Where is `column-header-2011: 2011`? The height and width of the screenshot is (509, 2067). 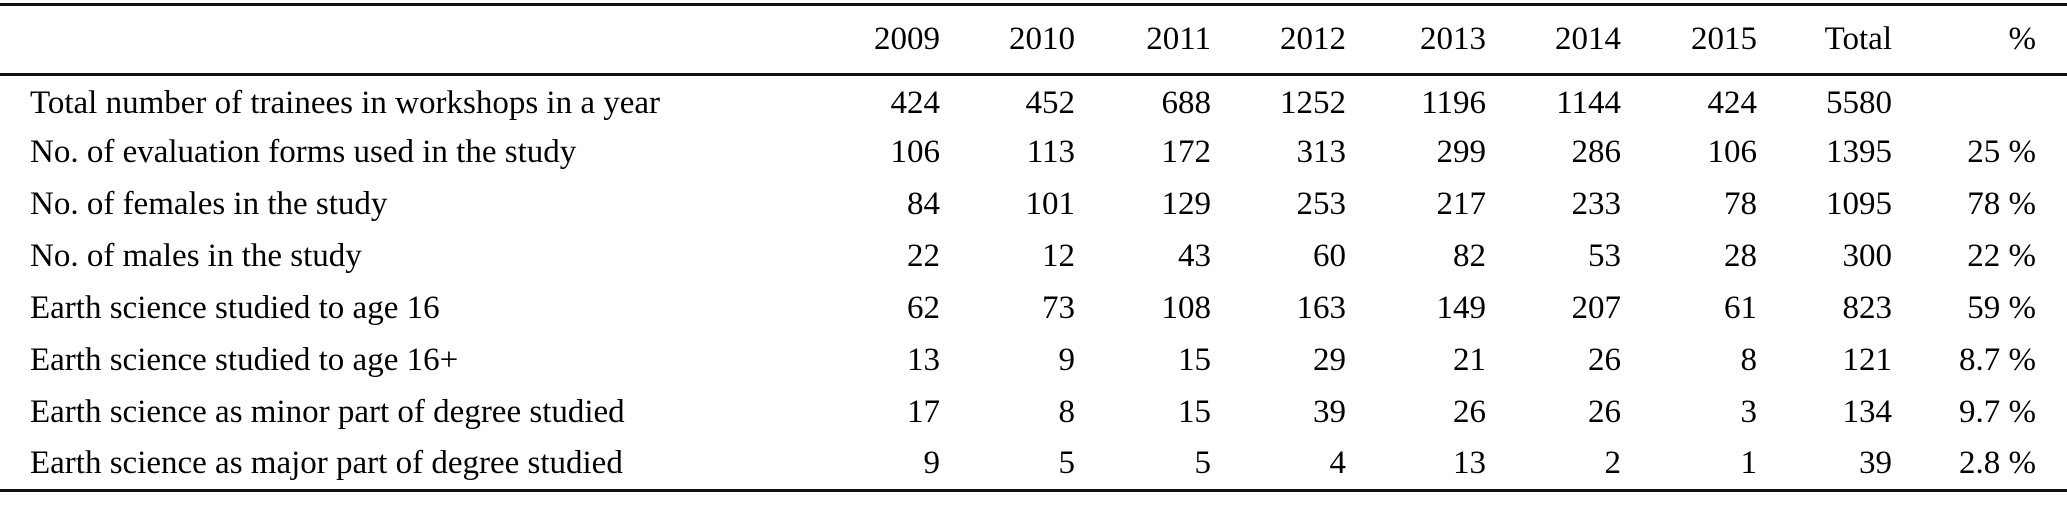
column-header-2011: 2011 is located at coordinates (1143, 40).